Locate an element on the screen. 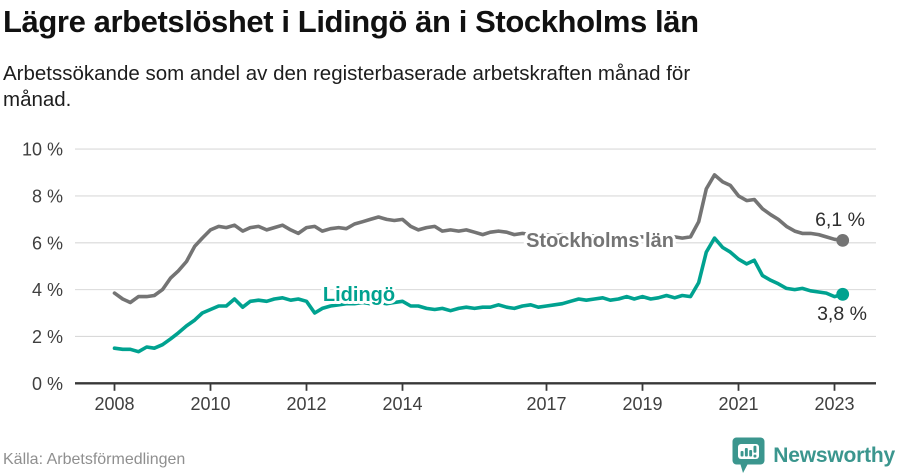  series-label-halo: Lidingö is located at coordinates (359, 295).